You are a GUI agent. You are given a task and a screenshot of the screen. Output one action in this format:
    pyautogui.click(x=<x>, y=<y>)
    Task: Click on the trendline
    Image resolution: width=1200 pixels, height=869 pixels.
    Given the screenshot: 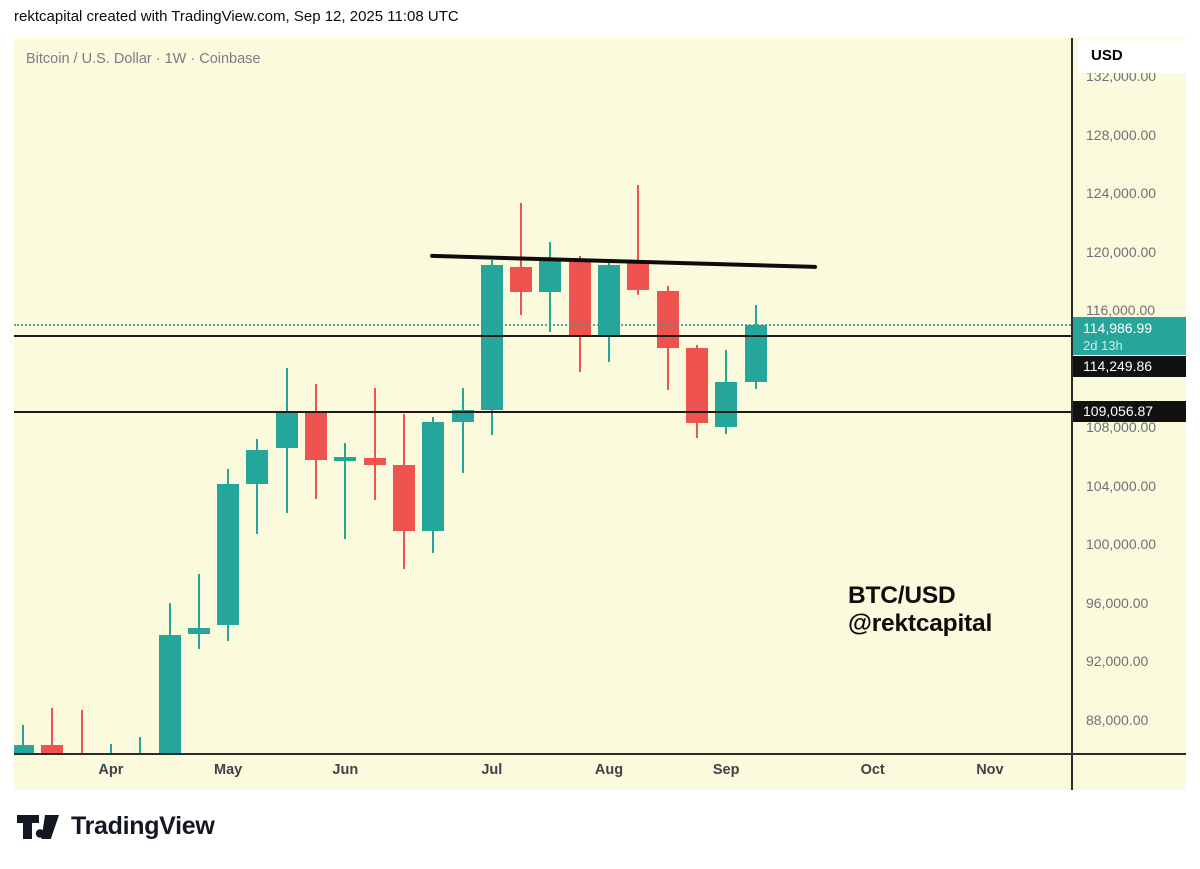 What is the action you would take?
    pyautogui.click(x=623, y=261)
    